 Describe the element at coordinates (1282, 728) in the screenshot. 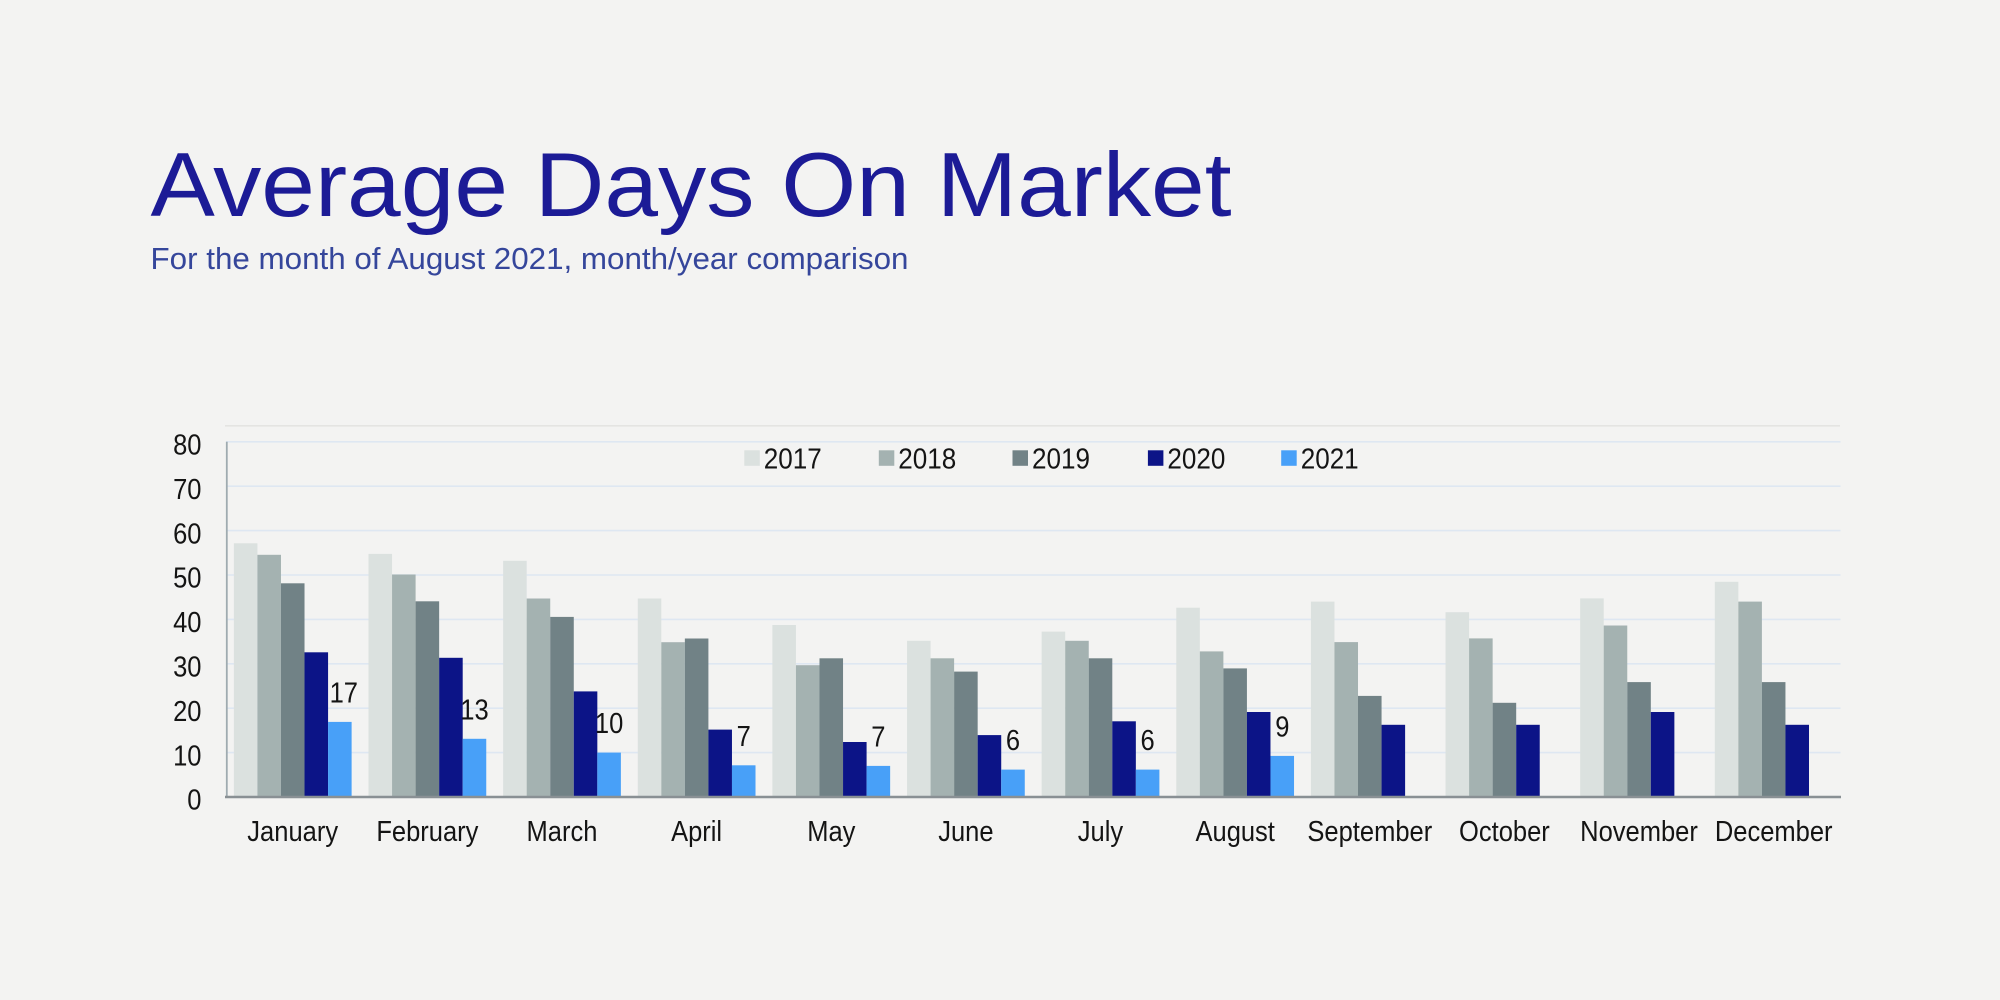

I see `svg-text: 9` at that location.